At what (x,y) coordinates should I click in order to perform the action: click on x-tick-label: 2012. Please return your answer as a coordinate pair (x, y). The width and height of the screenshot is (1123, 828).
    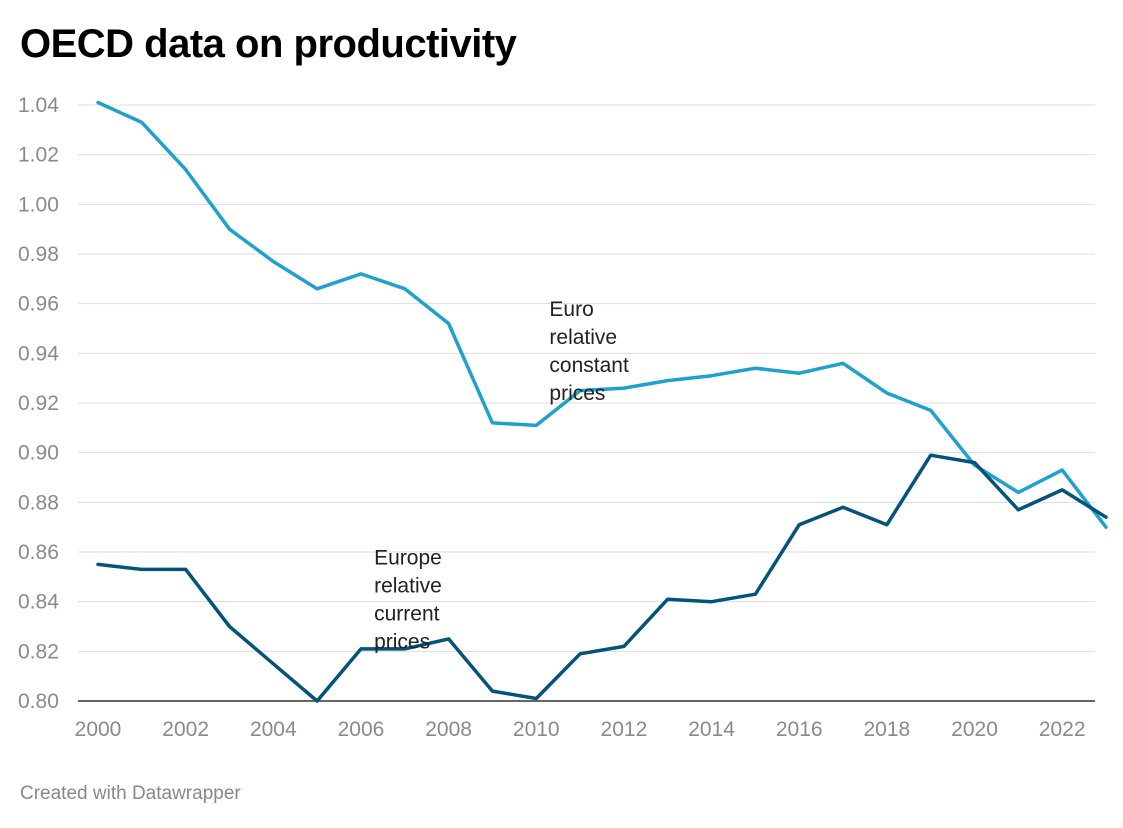
    Looking at the image, I should click on (624, 729).